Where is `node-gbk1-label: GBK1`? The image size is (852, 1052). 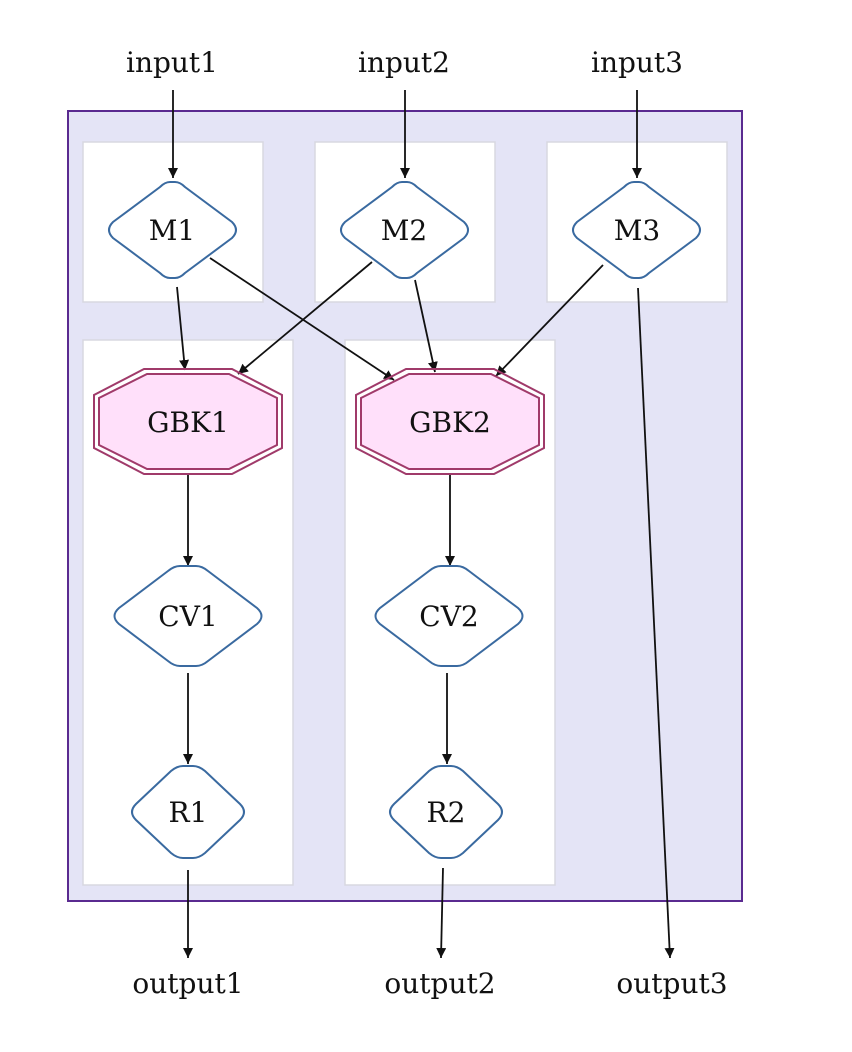 node-gbk1-label: GBK1 is located at coordinates (188, 422).